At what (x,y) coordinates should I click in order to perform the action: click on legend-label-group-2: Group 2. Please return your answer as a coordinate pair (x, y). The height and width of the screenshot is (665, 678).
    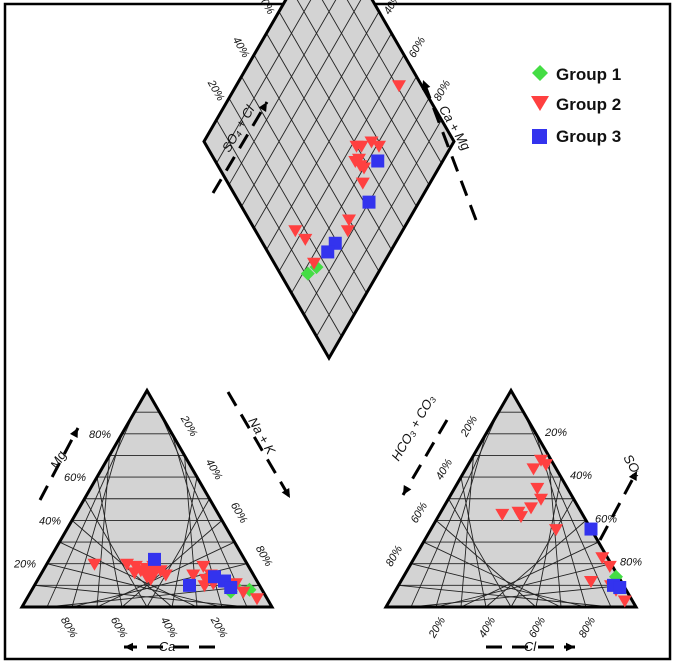
    Looking at the image, I should click on (588, 104).